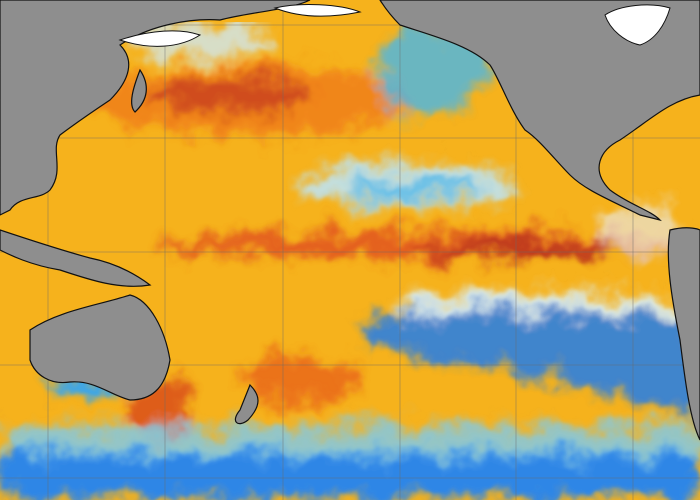  I want to click on indonesia, so click(76, 258).